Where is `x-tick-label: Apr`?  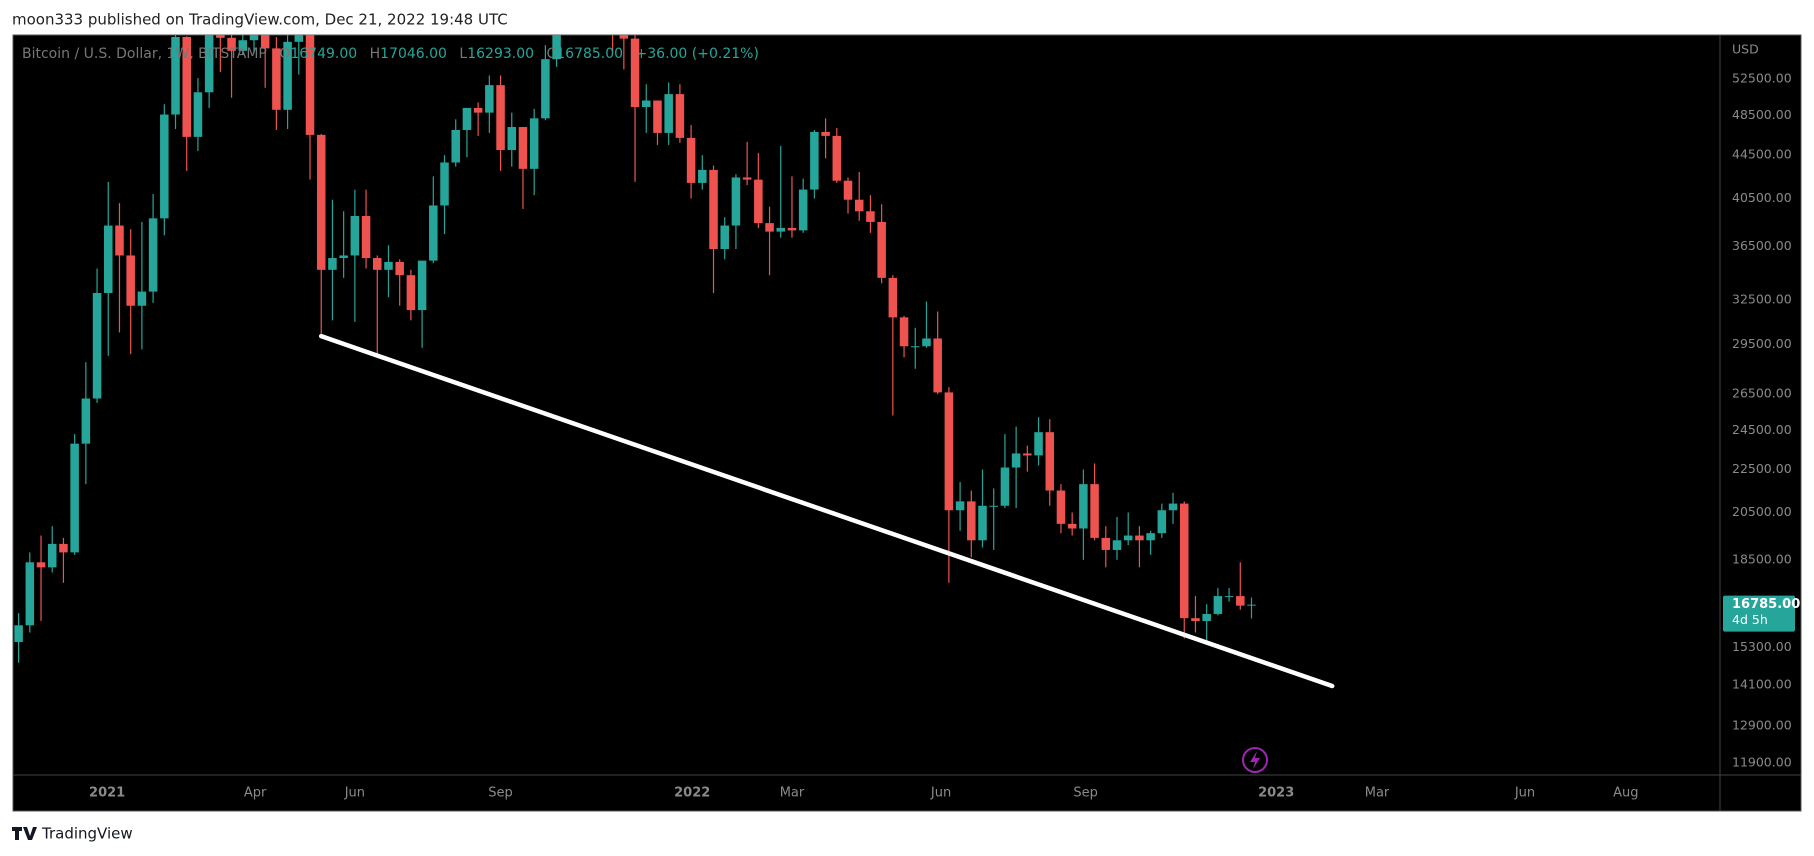 x-tick-label: Apr is located at coordinates (255, 793).